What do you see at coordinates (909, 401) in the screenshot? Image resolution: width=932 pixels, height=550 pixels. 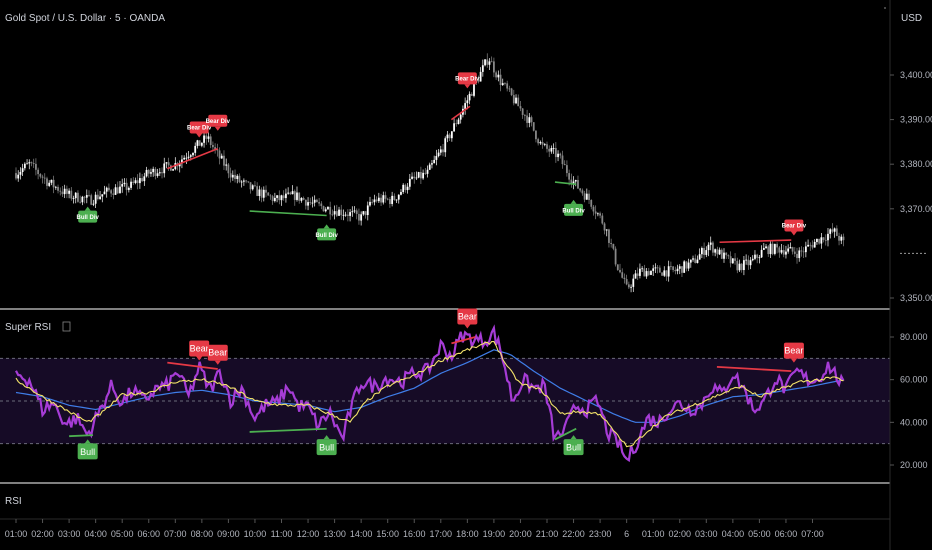 I see `rsi-axis: 80.000 60.000 40.000 20.000` at bounding box center [909, 401].